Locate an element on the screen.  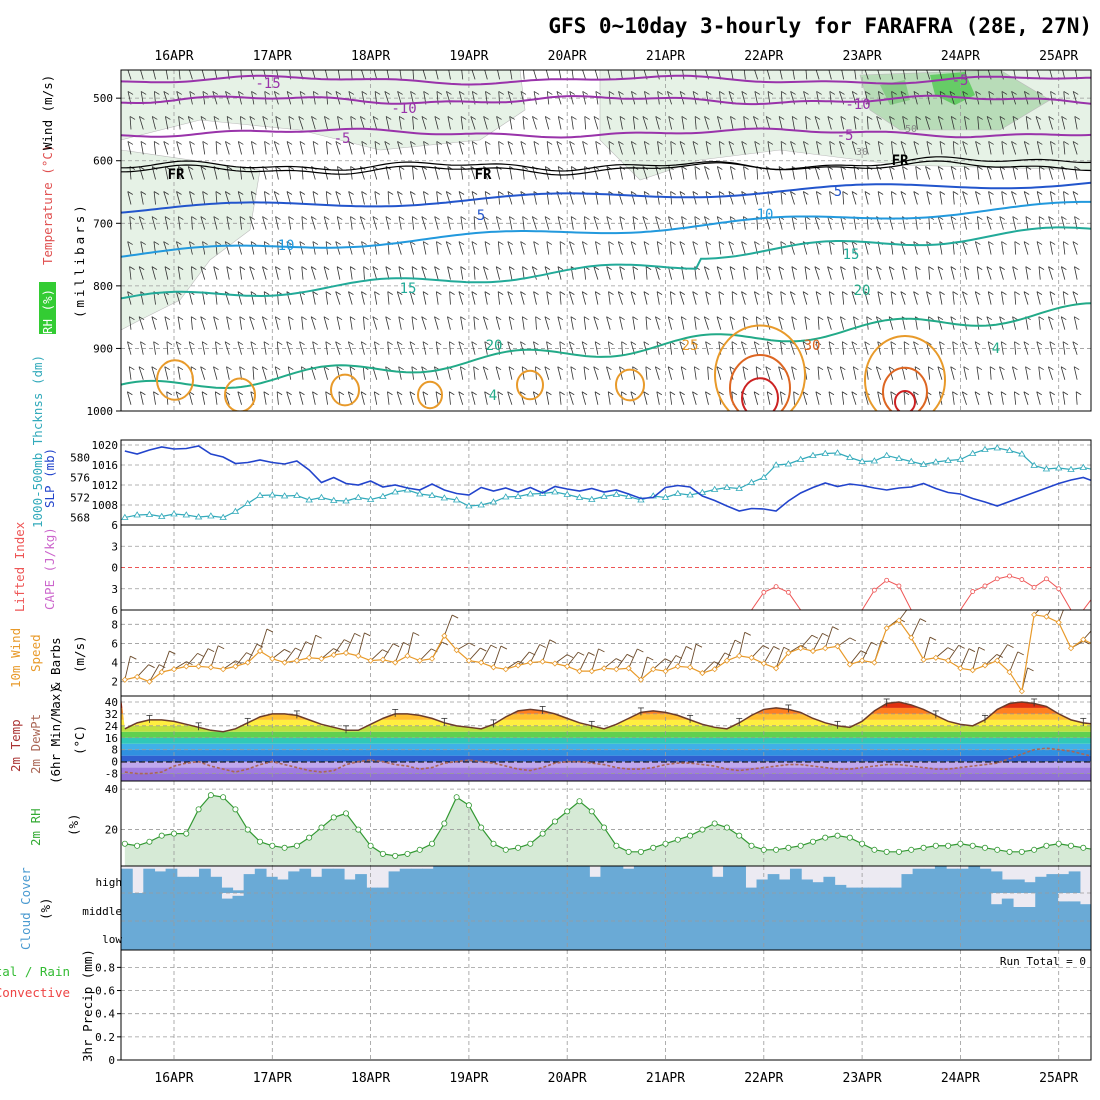
cloud-panel: high middle low Cloud Cover (%) is located at coordinates (555, 908).